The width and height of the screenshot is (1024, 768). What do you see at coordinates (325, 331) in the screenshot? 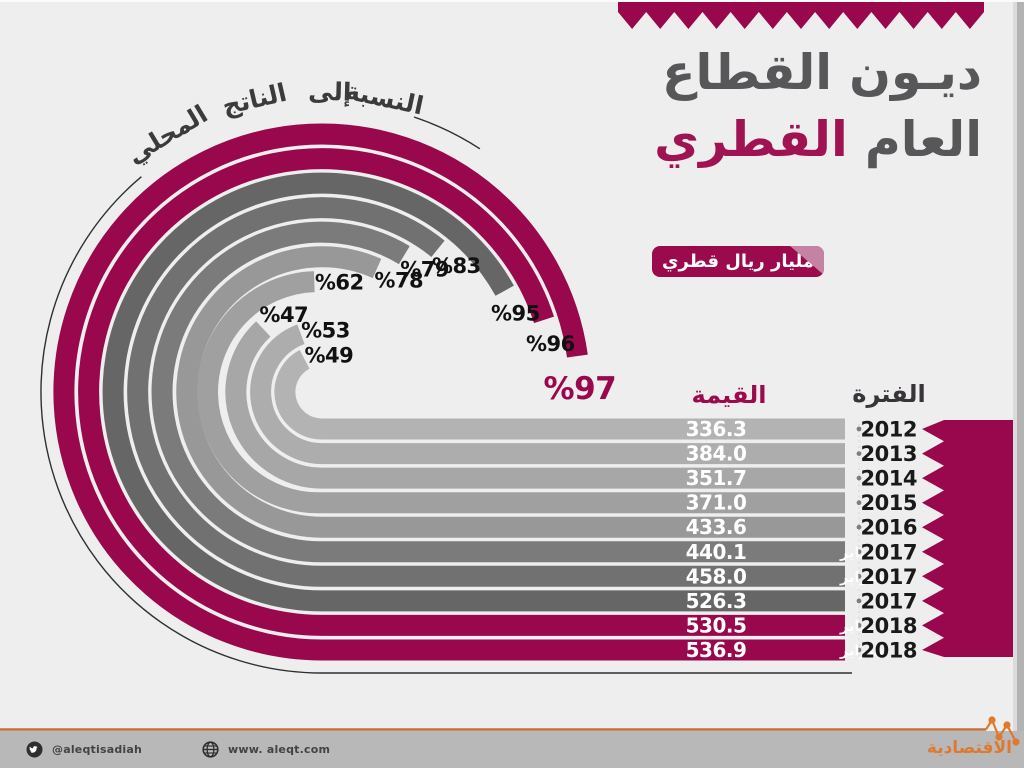
I see `pct-of-gdp-label: %53` at bounding box center [325, 331].